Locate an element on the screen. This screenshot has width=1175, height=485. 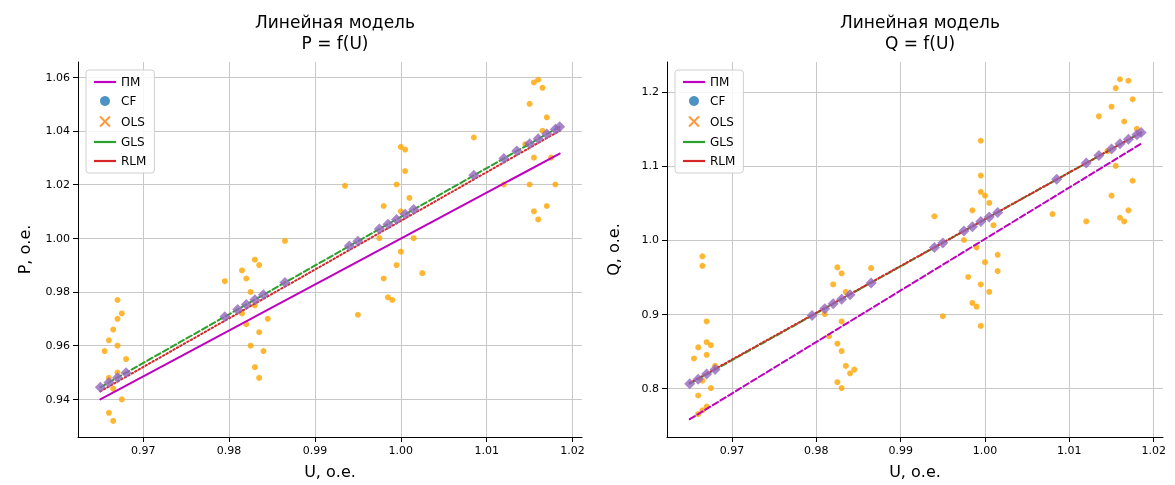
y-tick-label: 1.02 is located at coordinates (57, 184).